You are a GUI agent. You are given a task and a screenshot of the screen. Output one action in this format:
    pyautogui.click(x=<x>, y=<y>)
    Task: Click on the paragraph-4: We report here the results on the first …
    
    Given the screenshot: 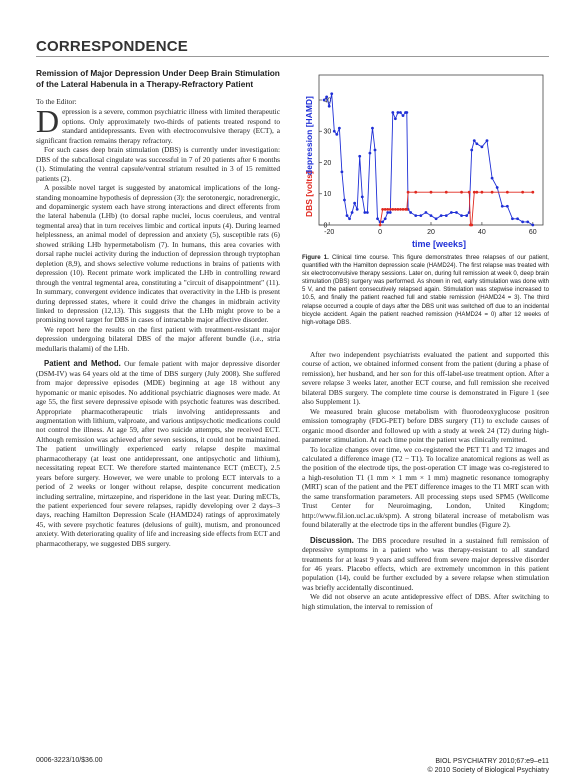 What is the action you would take?
    pyautogui.click(x=158, y=338)
    